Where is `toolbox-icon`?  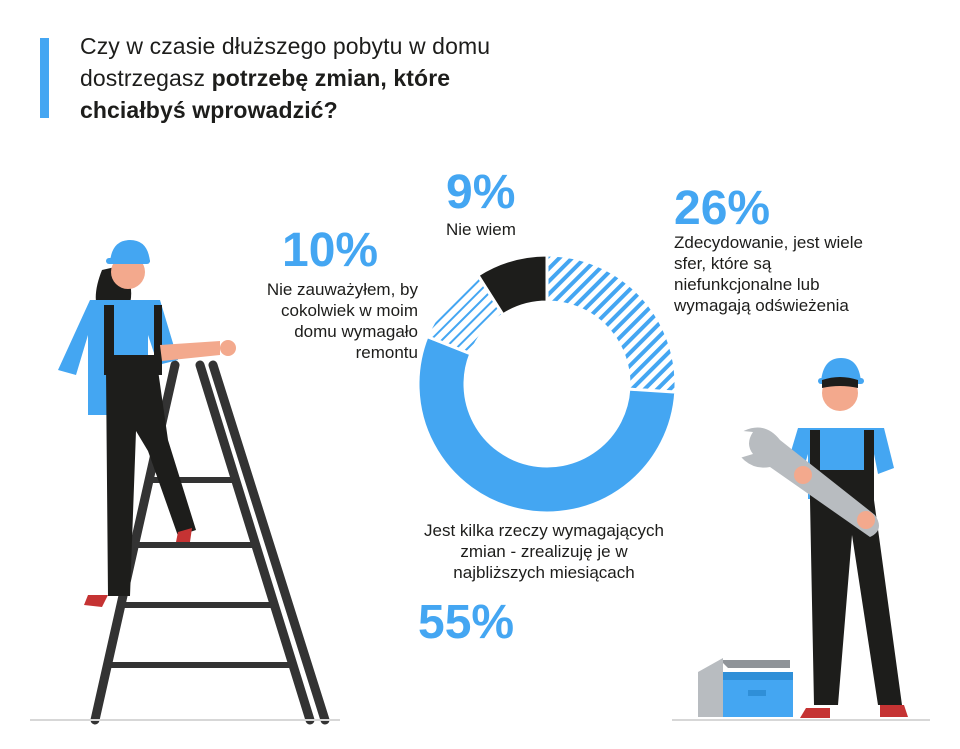
toolbox-icon is located at coordinates (745, 687).